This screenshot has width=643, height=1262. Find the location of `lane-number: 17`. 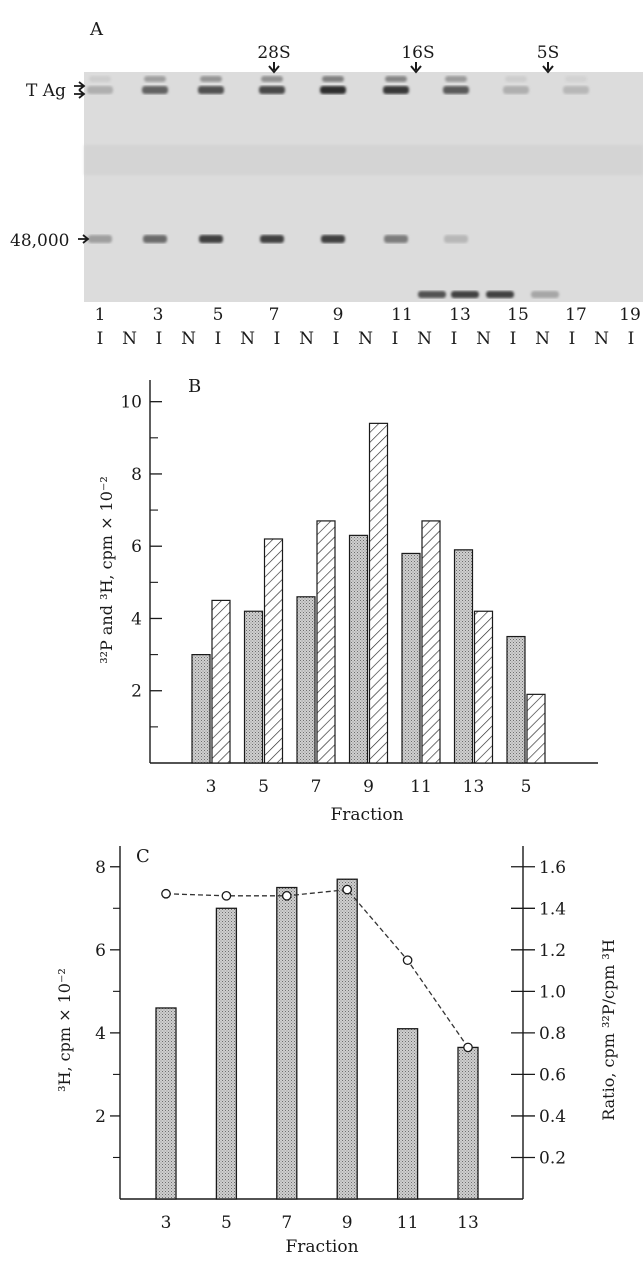

lane-number: 17 is located at coordinates (576, 315).